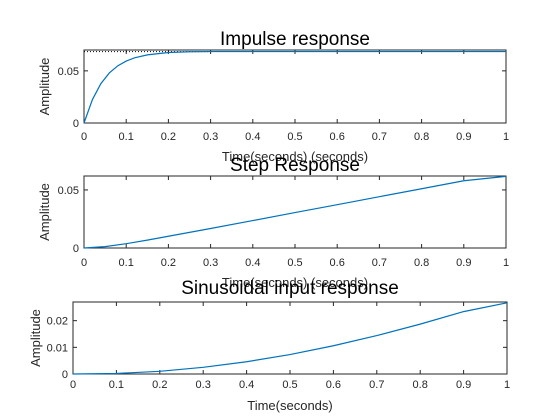  I want to click on plot-frame-impulse, so click(295, 86).